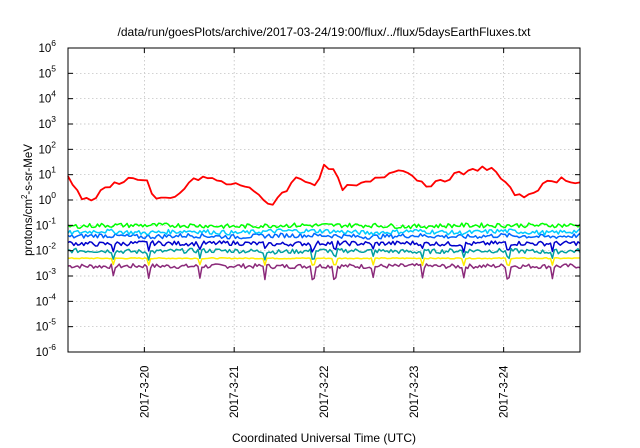 Image resolution: width=640 pixels, height=448 pixels. I want to click on y-tick-label: 10⁴, so click(47, 97).